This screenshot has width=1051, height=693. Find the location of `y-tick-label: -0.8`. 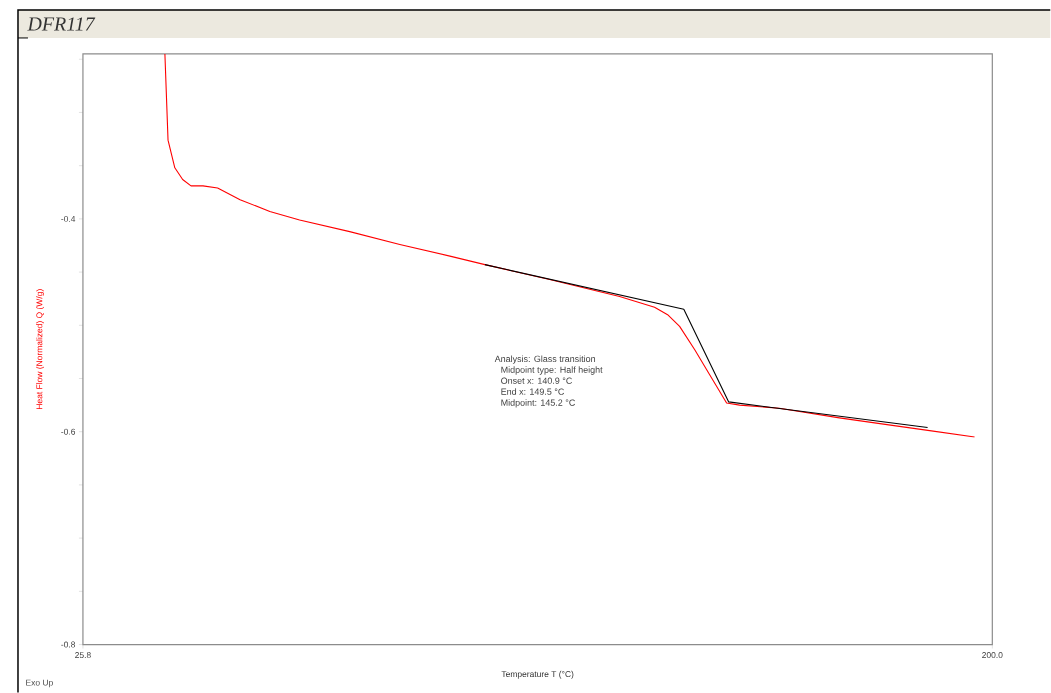

y-tick-label: -0.8 is located at coordinates (68, 644).